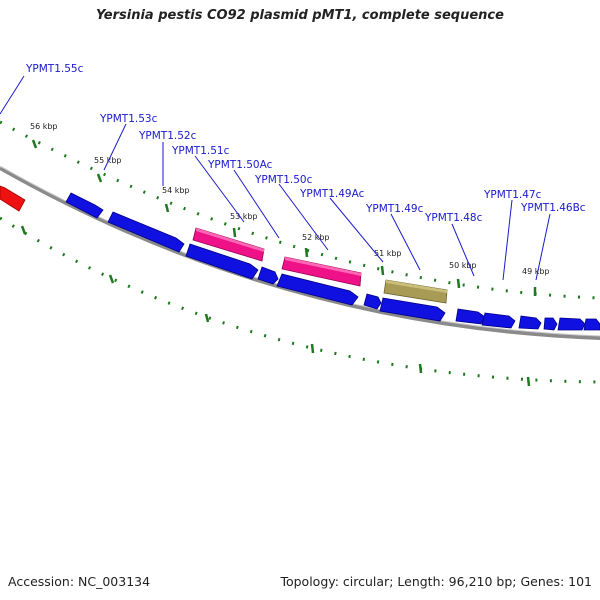  I want to click on gene-label-ypmt1-46bc: YPMT1.46Bc, so click(553, 208).